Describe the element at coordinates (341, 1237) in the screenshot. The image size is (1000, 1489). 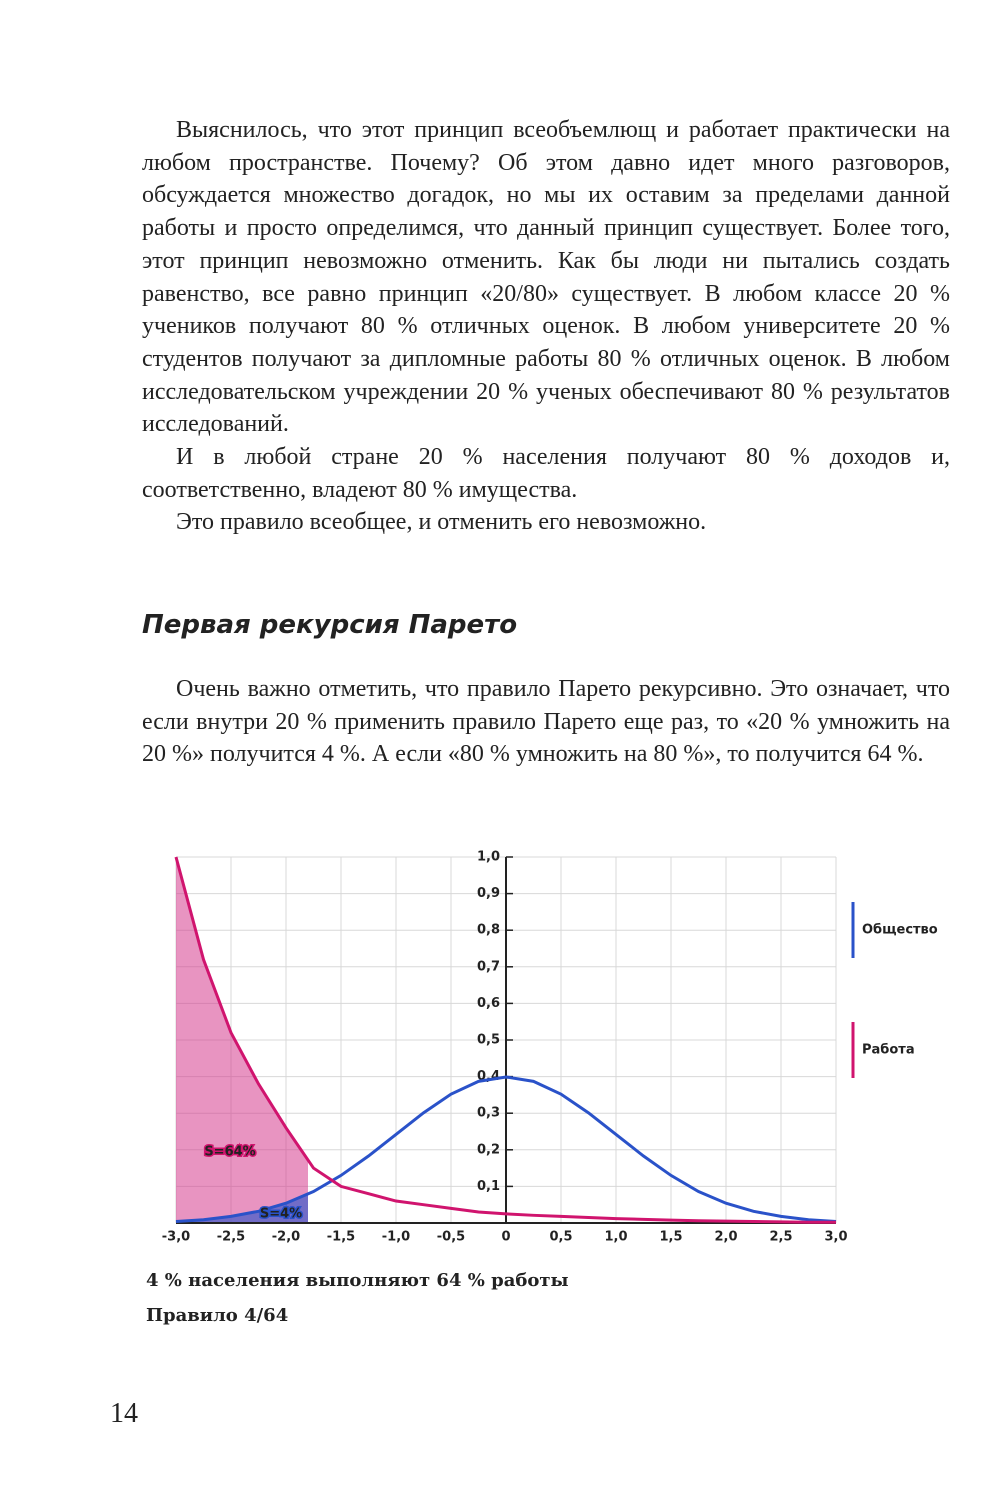
I see `x-tick-label: -1,5` at that location.